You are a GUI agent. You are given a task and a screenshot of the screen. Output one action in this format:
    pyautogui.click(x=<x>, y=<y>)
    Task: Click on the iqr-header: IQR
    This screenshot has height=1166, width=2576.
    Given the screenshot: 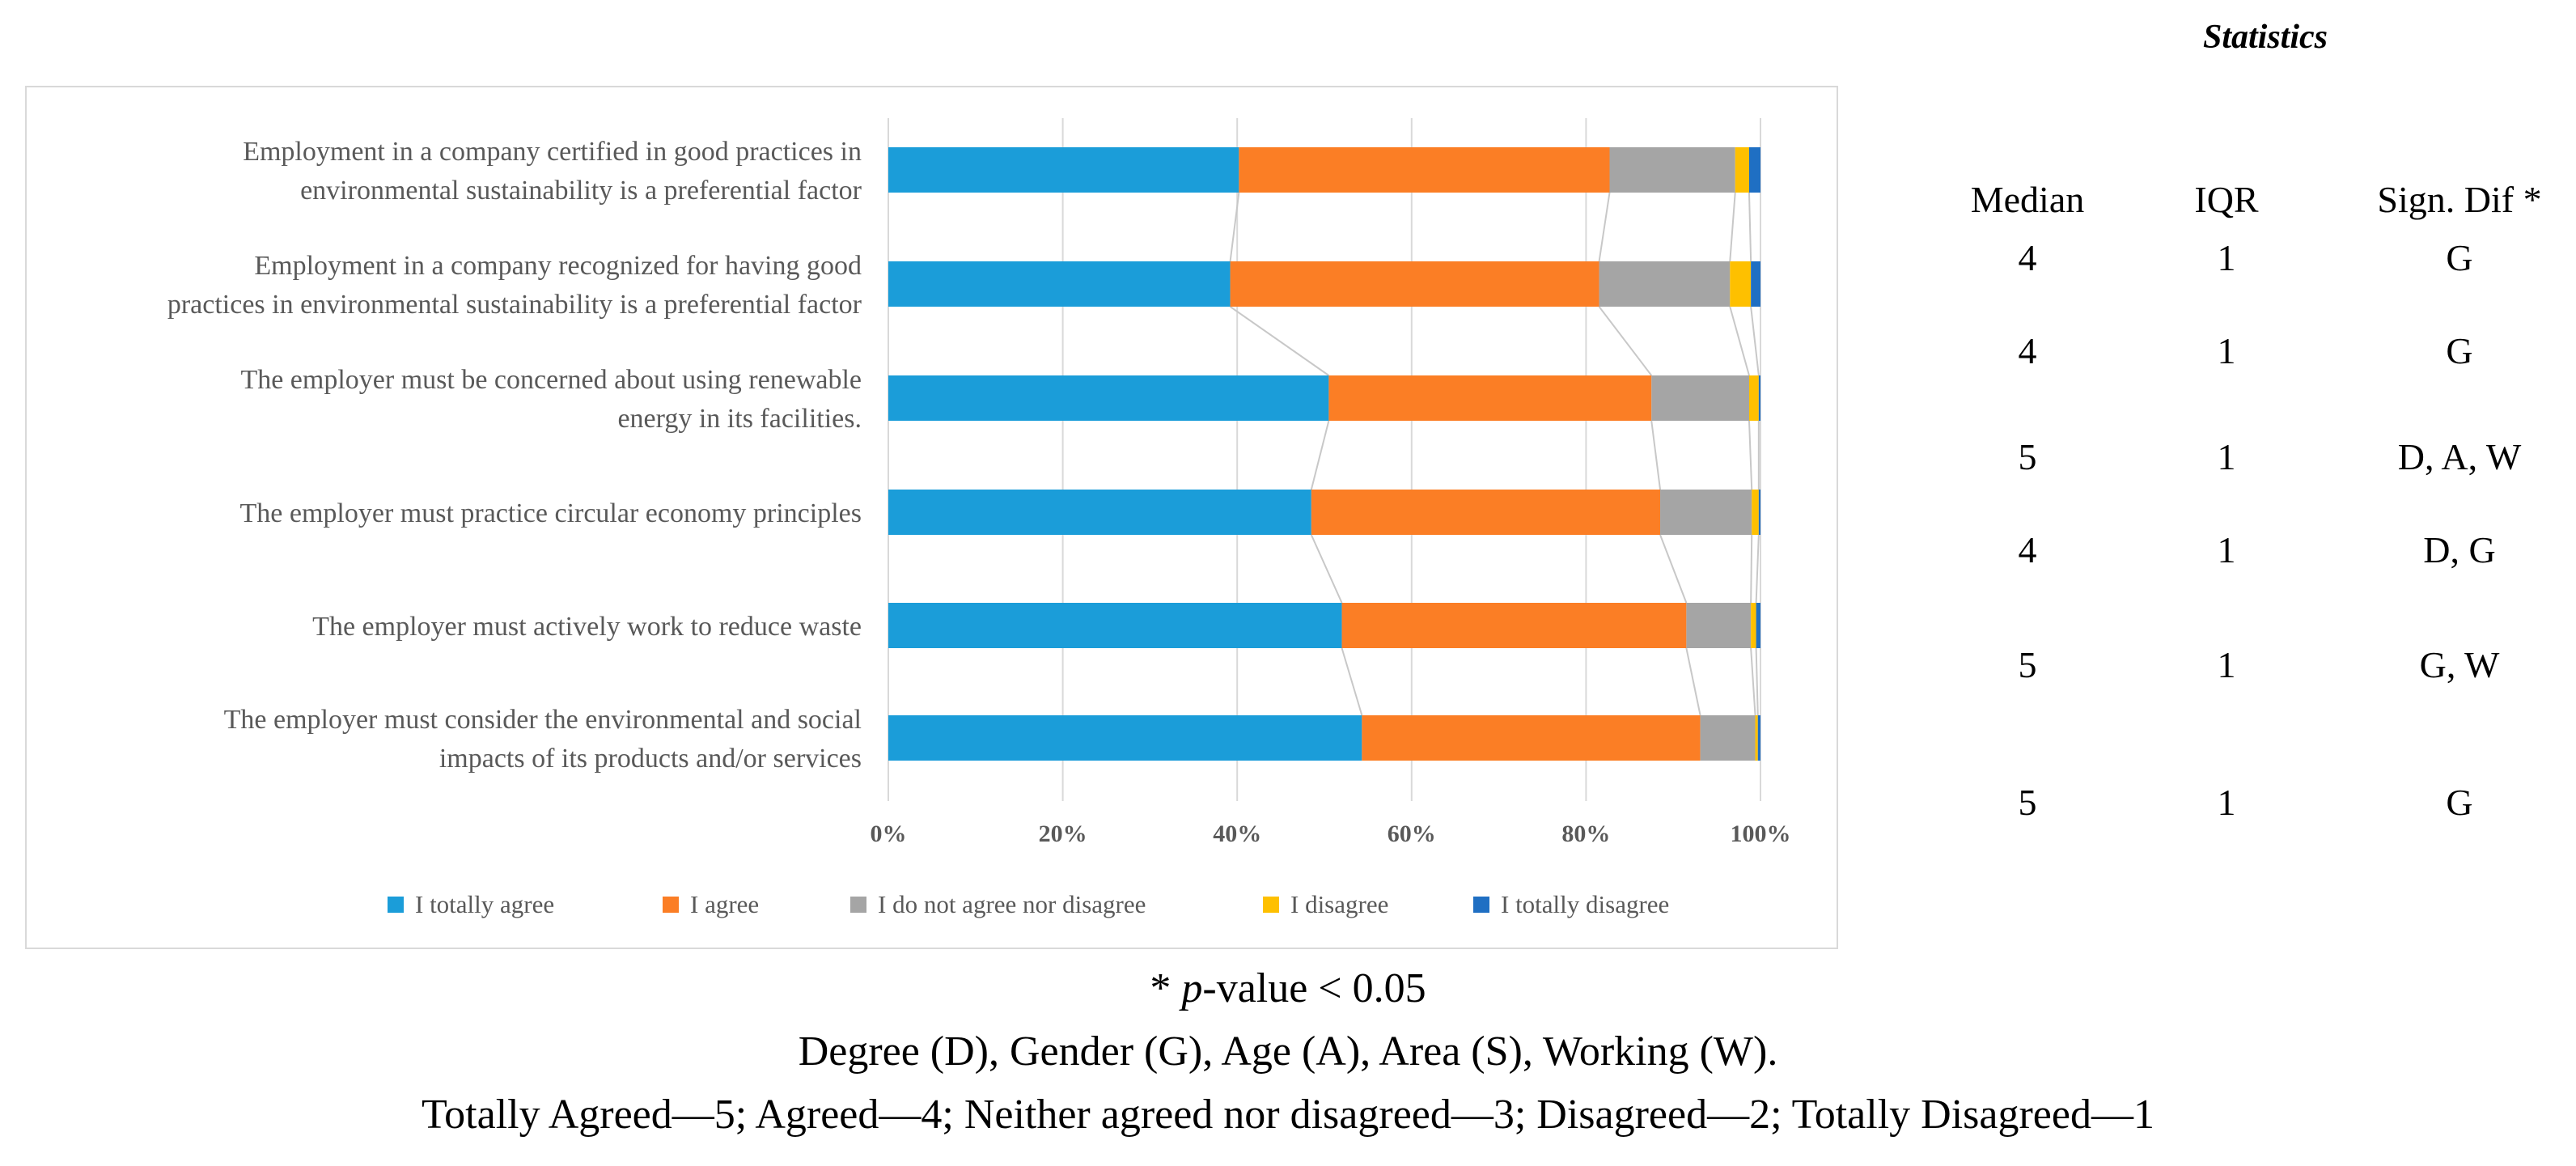 What is the action you would take?
    pyautogui.click(x=2226, y=200)
    